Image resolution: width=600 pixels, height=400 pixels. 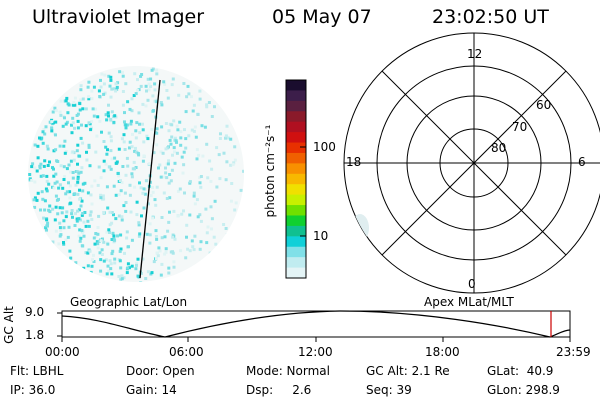 I want to click on mlat-label-60: 60, so click(x=544, y=105).